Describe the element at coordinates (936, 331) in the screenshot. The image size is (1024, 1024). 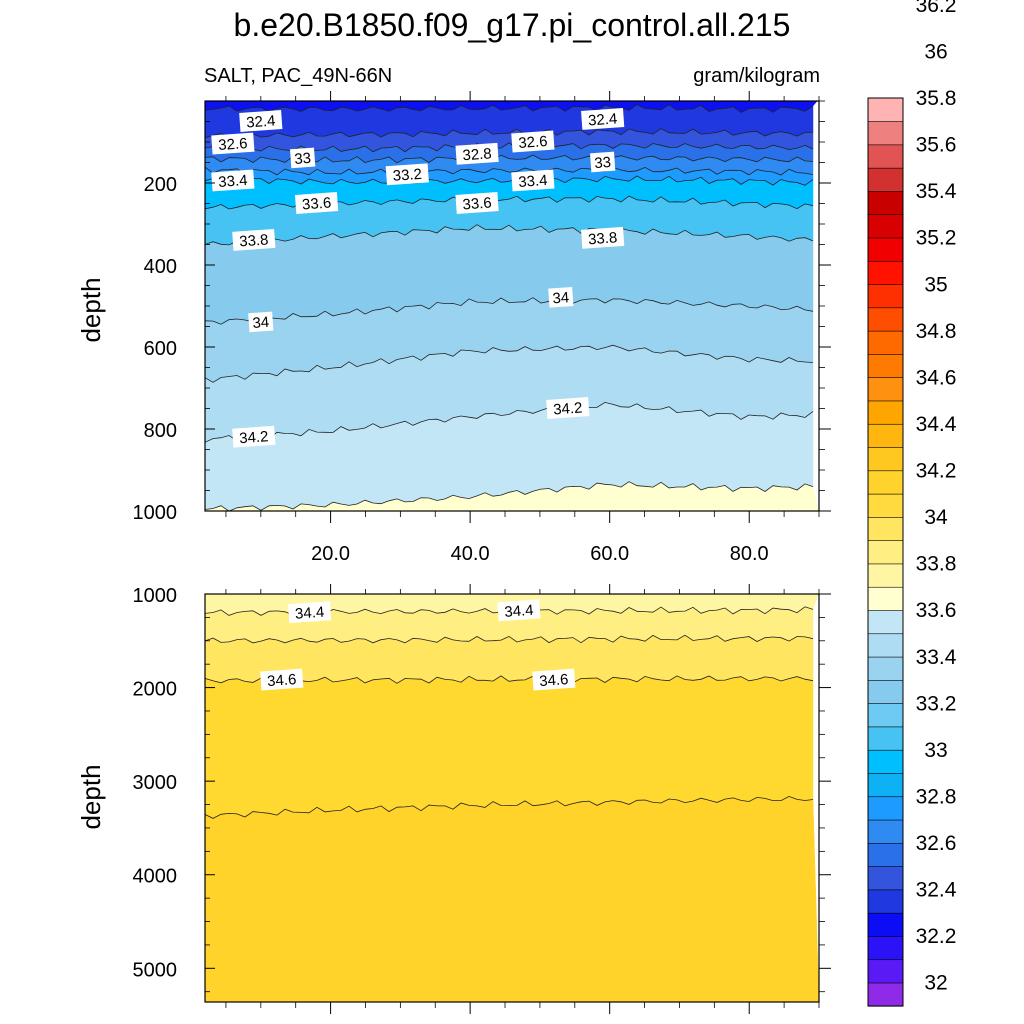
I see `colorbar-label: 34.8` at that location.